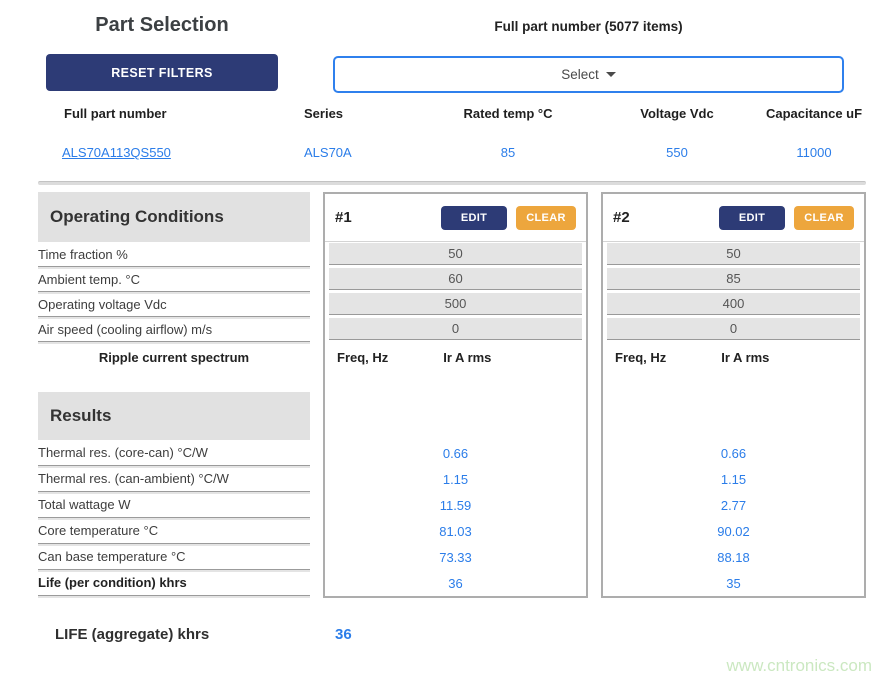  I want to click on watermark: www.cntronics.com, so click(799, 665).